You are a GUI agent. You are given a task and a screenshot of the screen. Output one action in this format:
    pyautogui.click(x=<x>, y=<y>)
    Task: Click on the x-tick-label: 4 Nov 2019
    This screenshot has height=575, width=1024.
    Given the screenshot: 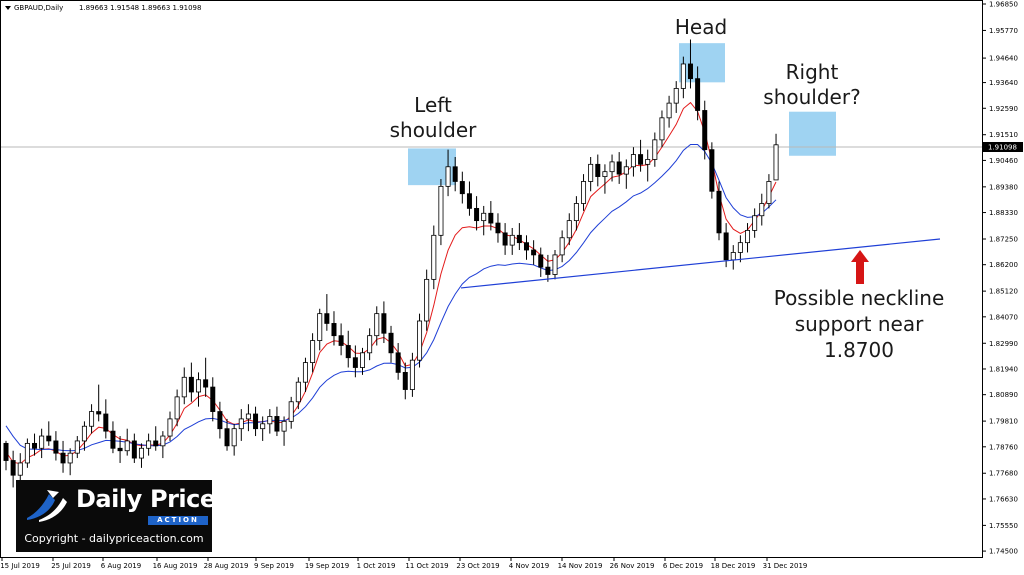 What is the action you would take?
    pyautogui.click(x=529, y=566)
    